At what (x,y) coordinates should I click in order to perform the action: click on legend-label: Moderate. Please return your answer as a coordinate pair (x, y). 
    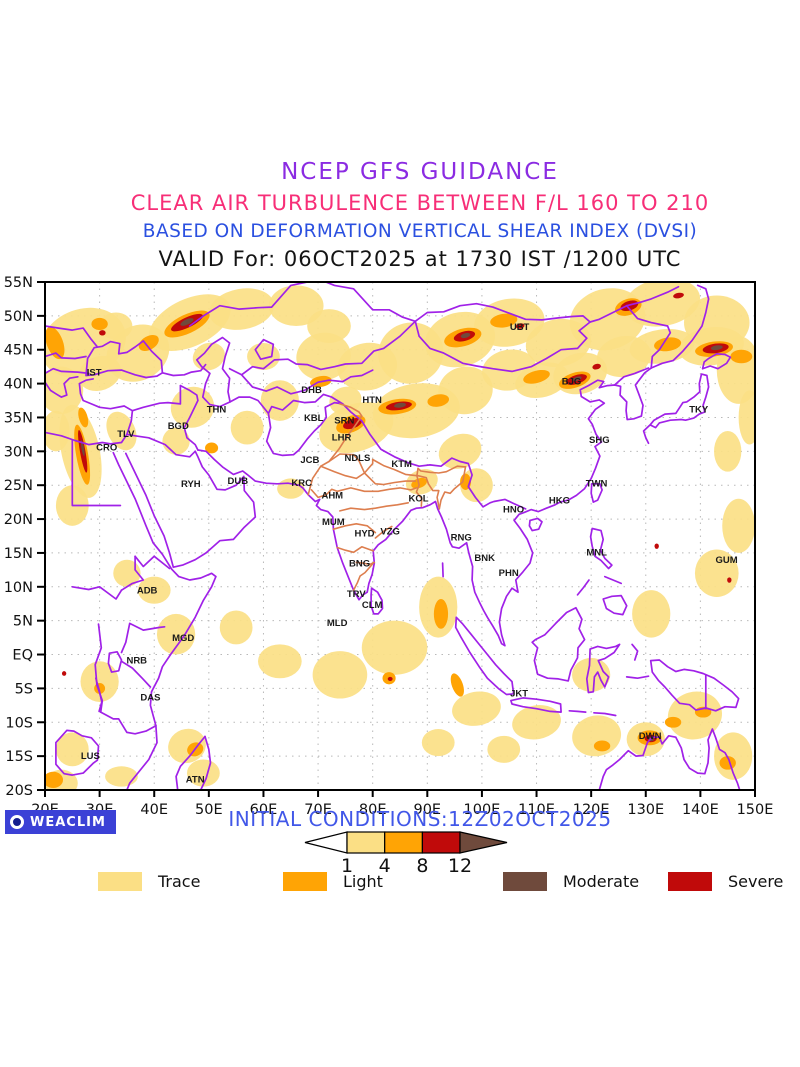
    Looking at the image, I should click on (601, 881).